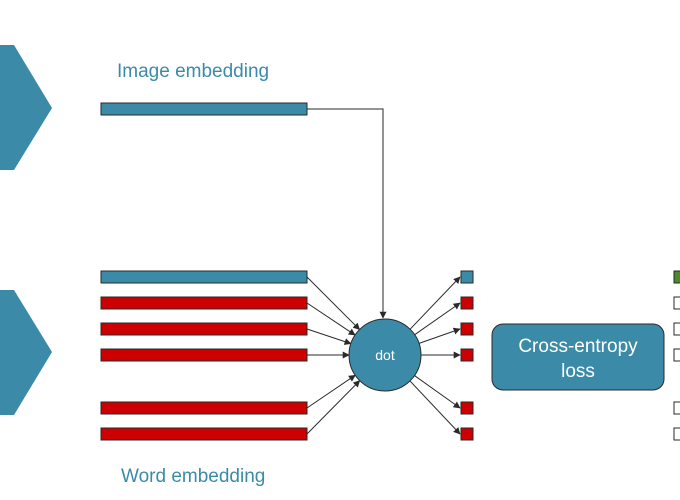 The height and width of the screenshot is (500, 680). I want to click on dot-label: dot, so click(385, 355).